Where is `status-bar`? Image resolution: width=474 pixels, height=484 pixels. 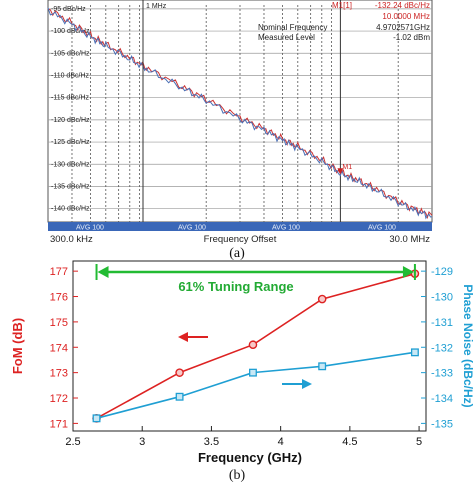
status-bar is located at coordinates (240, 226).